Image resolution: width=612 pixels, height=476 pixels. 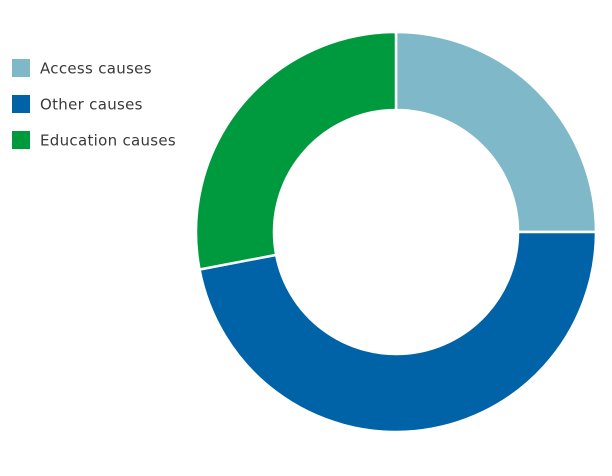 I want to click on donut-slice, so click(x=496, y=132).